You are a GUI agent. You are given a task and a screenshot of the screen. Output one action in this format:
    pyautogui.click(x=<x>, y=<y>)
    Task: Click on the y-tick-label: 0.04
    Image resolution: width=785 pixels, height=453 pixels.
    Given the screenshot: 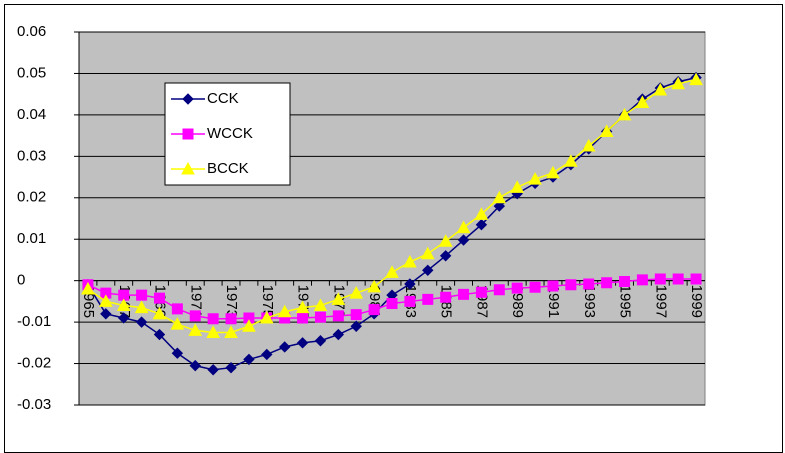 What is the action you would take?
    pyautogui.click(x=31, y=114)
    